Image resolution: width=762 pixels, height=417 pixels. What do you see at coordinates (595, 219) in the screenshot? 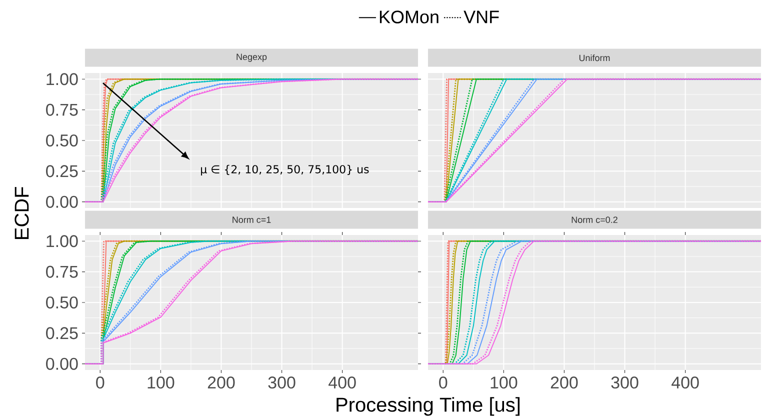
I see `chart-title: Norm c=0.2` at bounding box center [595, 219].